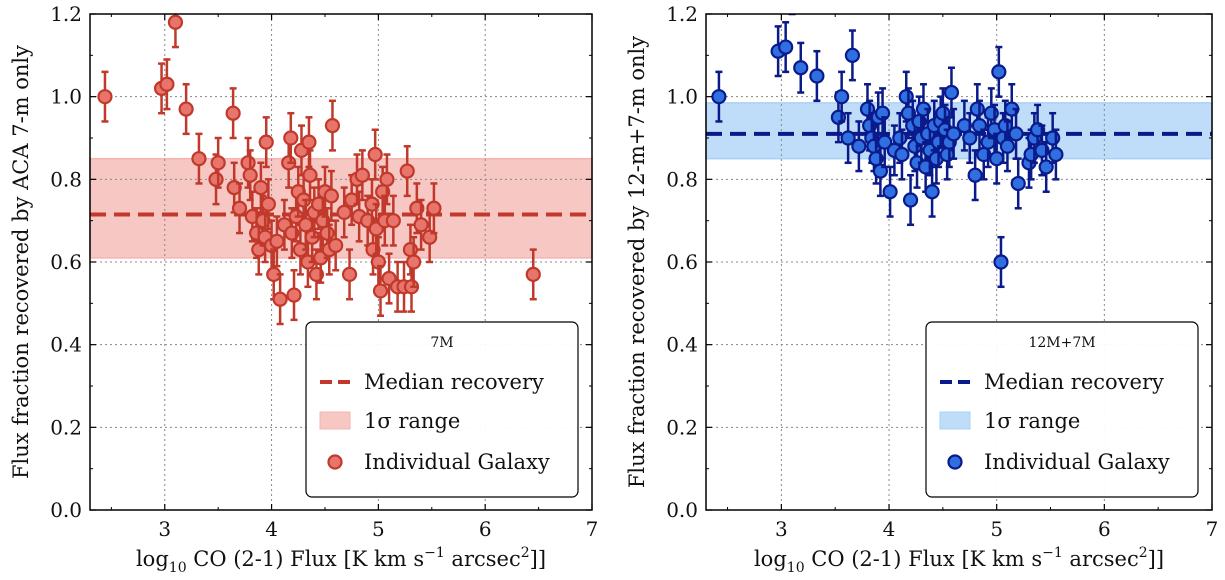 The height and width of the screenshot is (580, 1225). I want to click on x-axis-label: log10 CO (2-1) Flux [K km s−1 arcsec2]], so click(959, 560).